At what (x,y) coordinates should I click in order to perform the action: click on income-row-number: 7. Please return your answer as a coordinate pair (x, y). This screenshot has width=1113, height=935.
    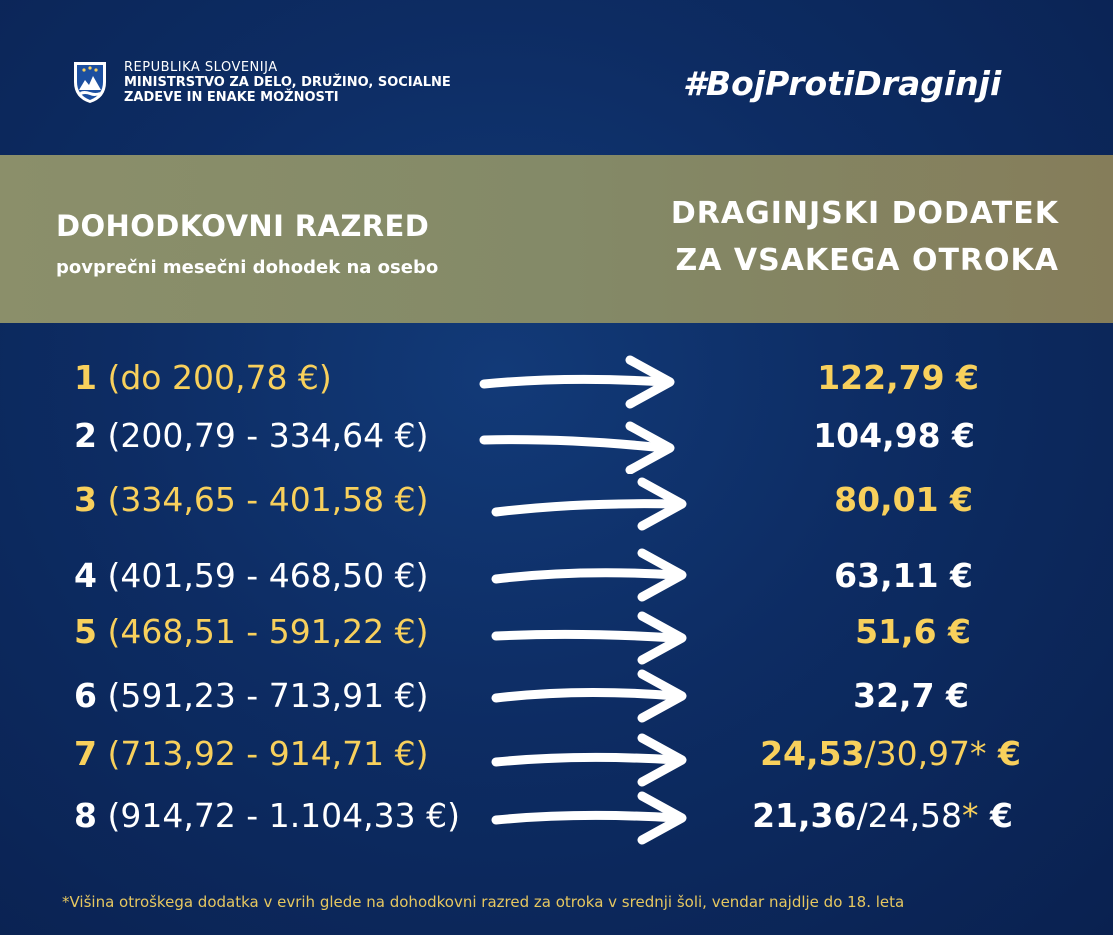
    Looking at the image, I should click on (85, 753).